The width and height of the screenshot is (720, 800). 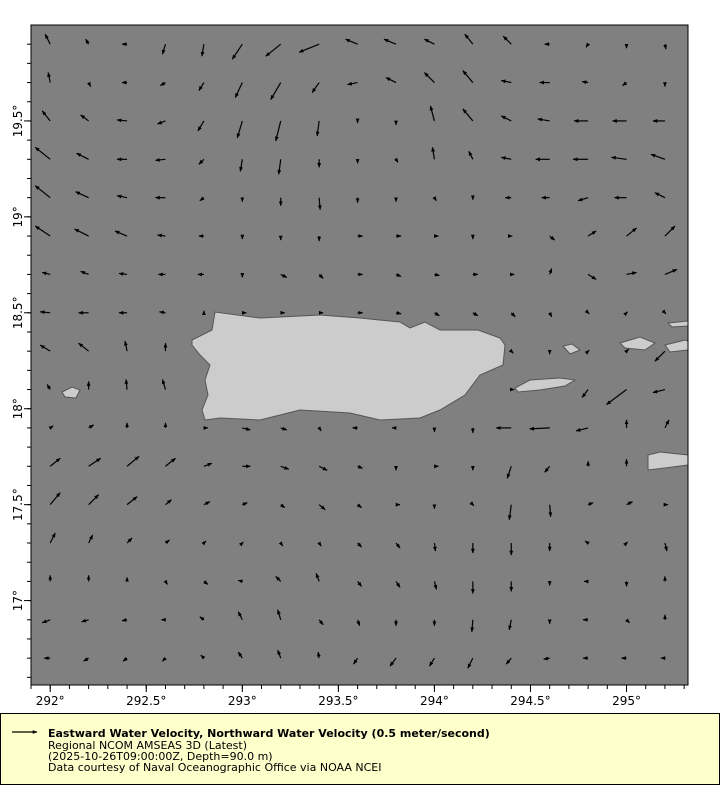 What do you see at coordinates (160, 756) in the screenshot?
I see `legend-time-depth: (2025-10-26T09:00:00Z, Depth=90.0 m)` at bounding box center [160, 756].